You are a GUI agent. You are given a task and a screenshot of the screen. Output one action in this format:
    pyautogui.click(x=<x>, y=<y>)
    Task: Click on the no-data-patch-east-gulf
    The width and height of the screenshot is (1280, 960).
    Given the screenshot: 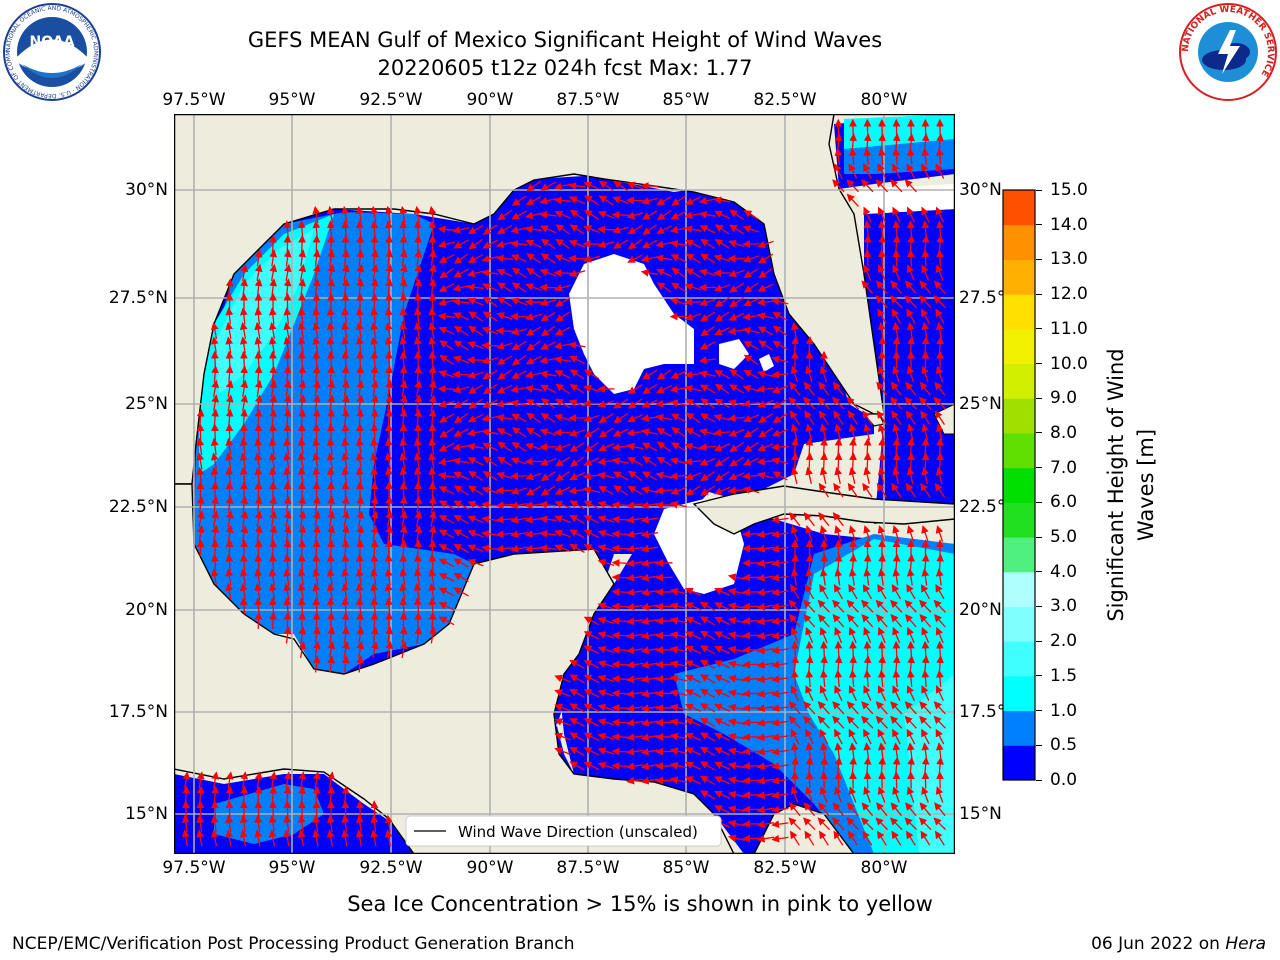 What is the action you would take?
    pyautogui.click(x=631, y=324)
    